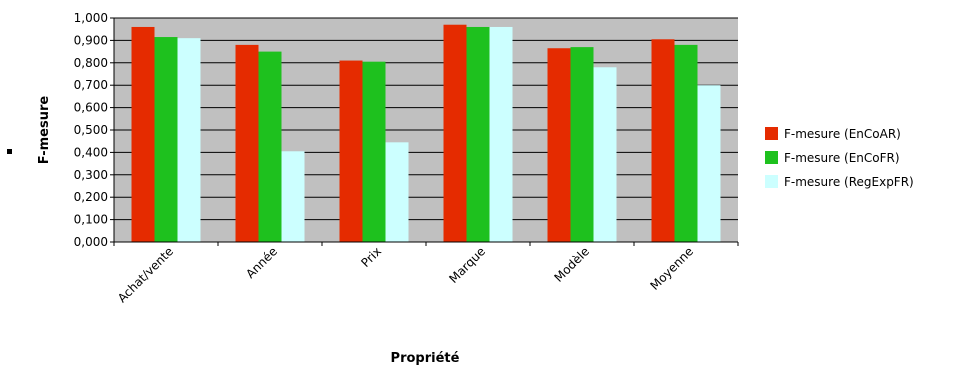 The image size is (967, 372). Describe the element at coordinates (9, 151) in the screenshot. I see `decorative-square` at that location.